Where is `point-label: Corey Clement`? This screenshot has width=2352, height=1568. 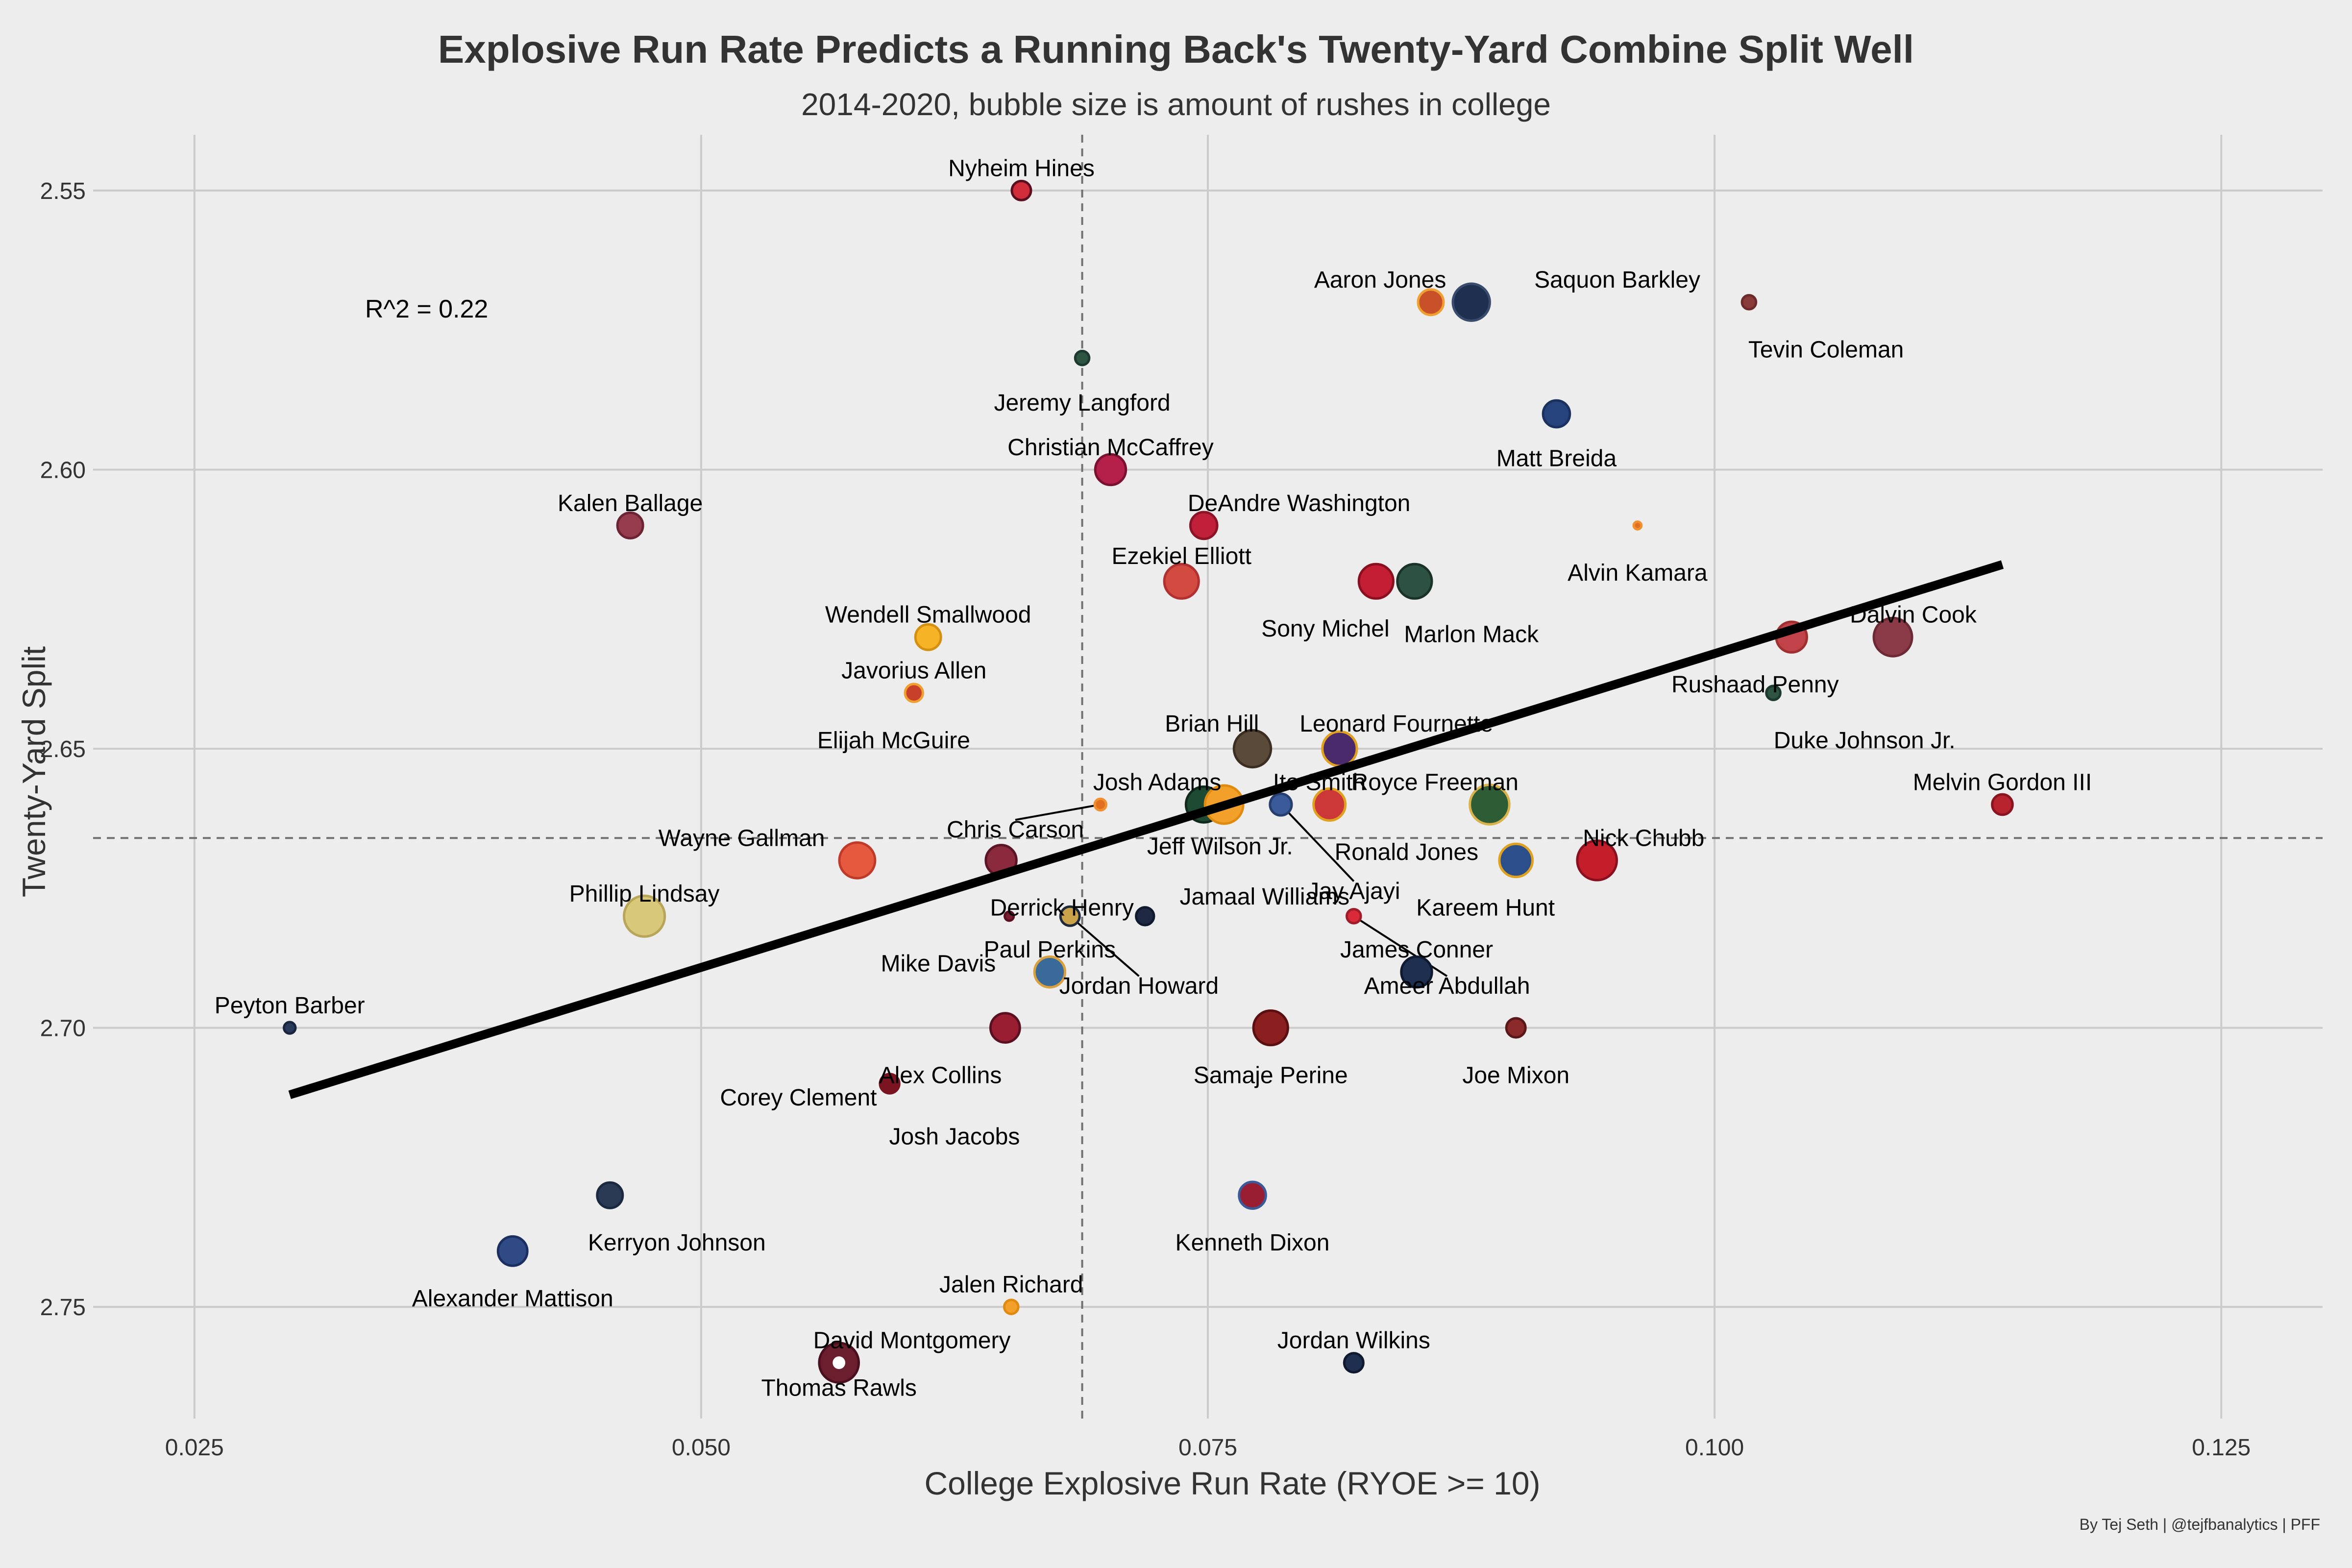
point-label: Corey Clement is located at coordinates (798, 1098).